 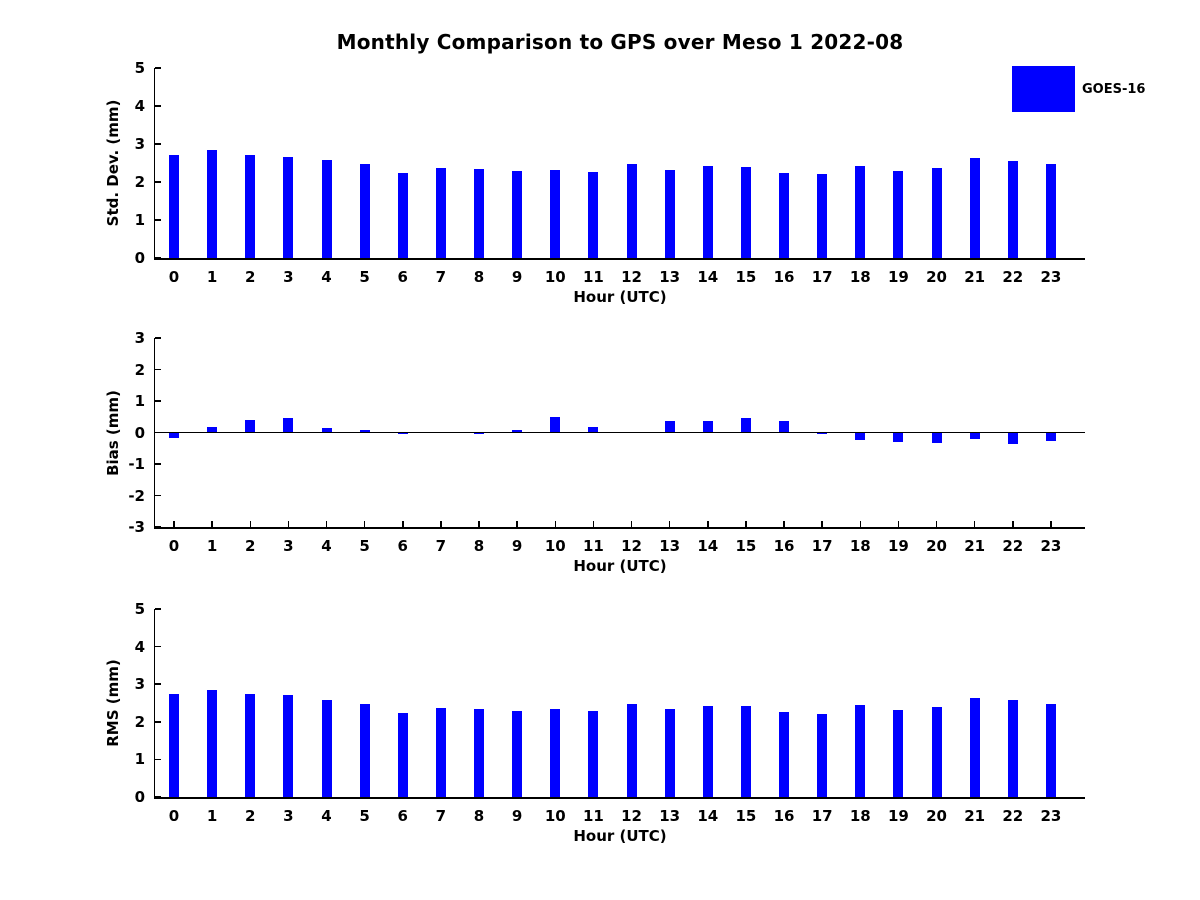 What do you see at coordinates (898, 816) in the screenshot?
I see `x-tick-label: 19` at bounding box center [898, 816].